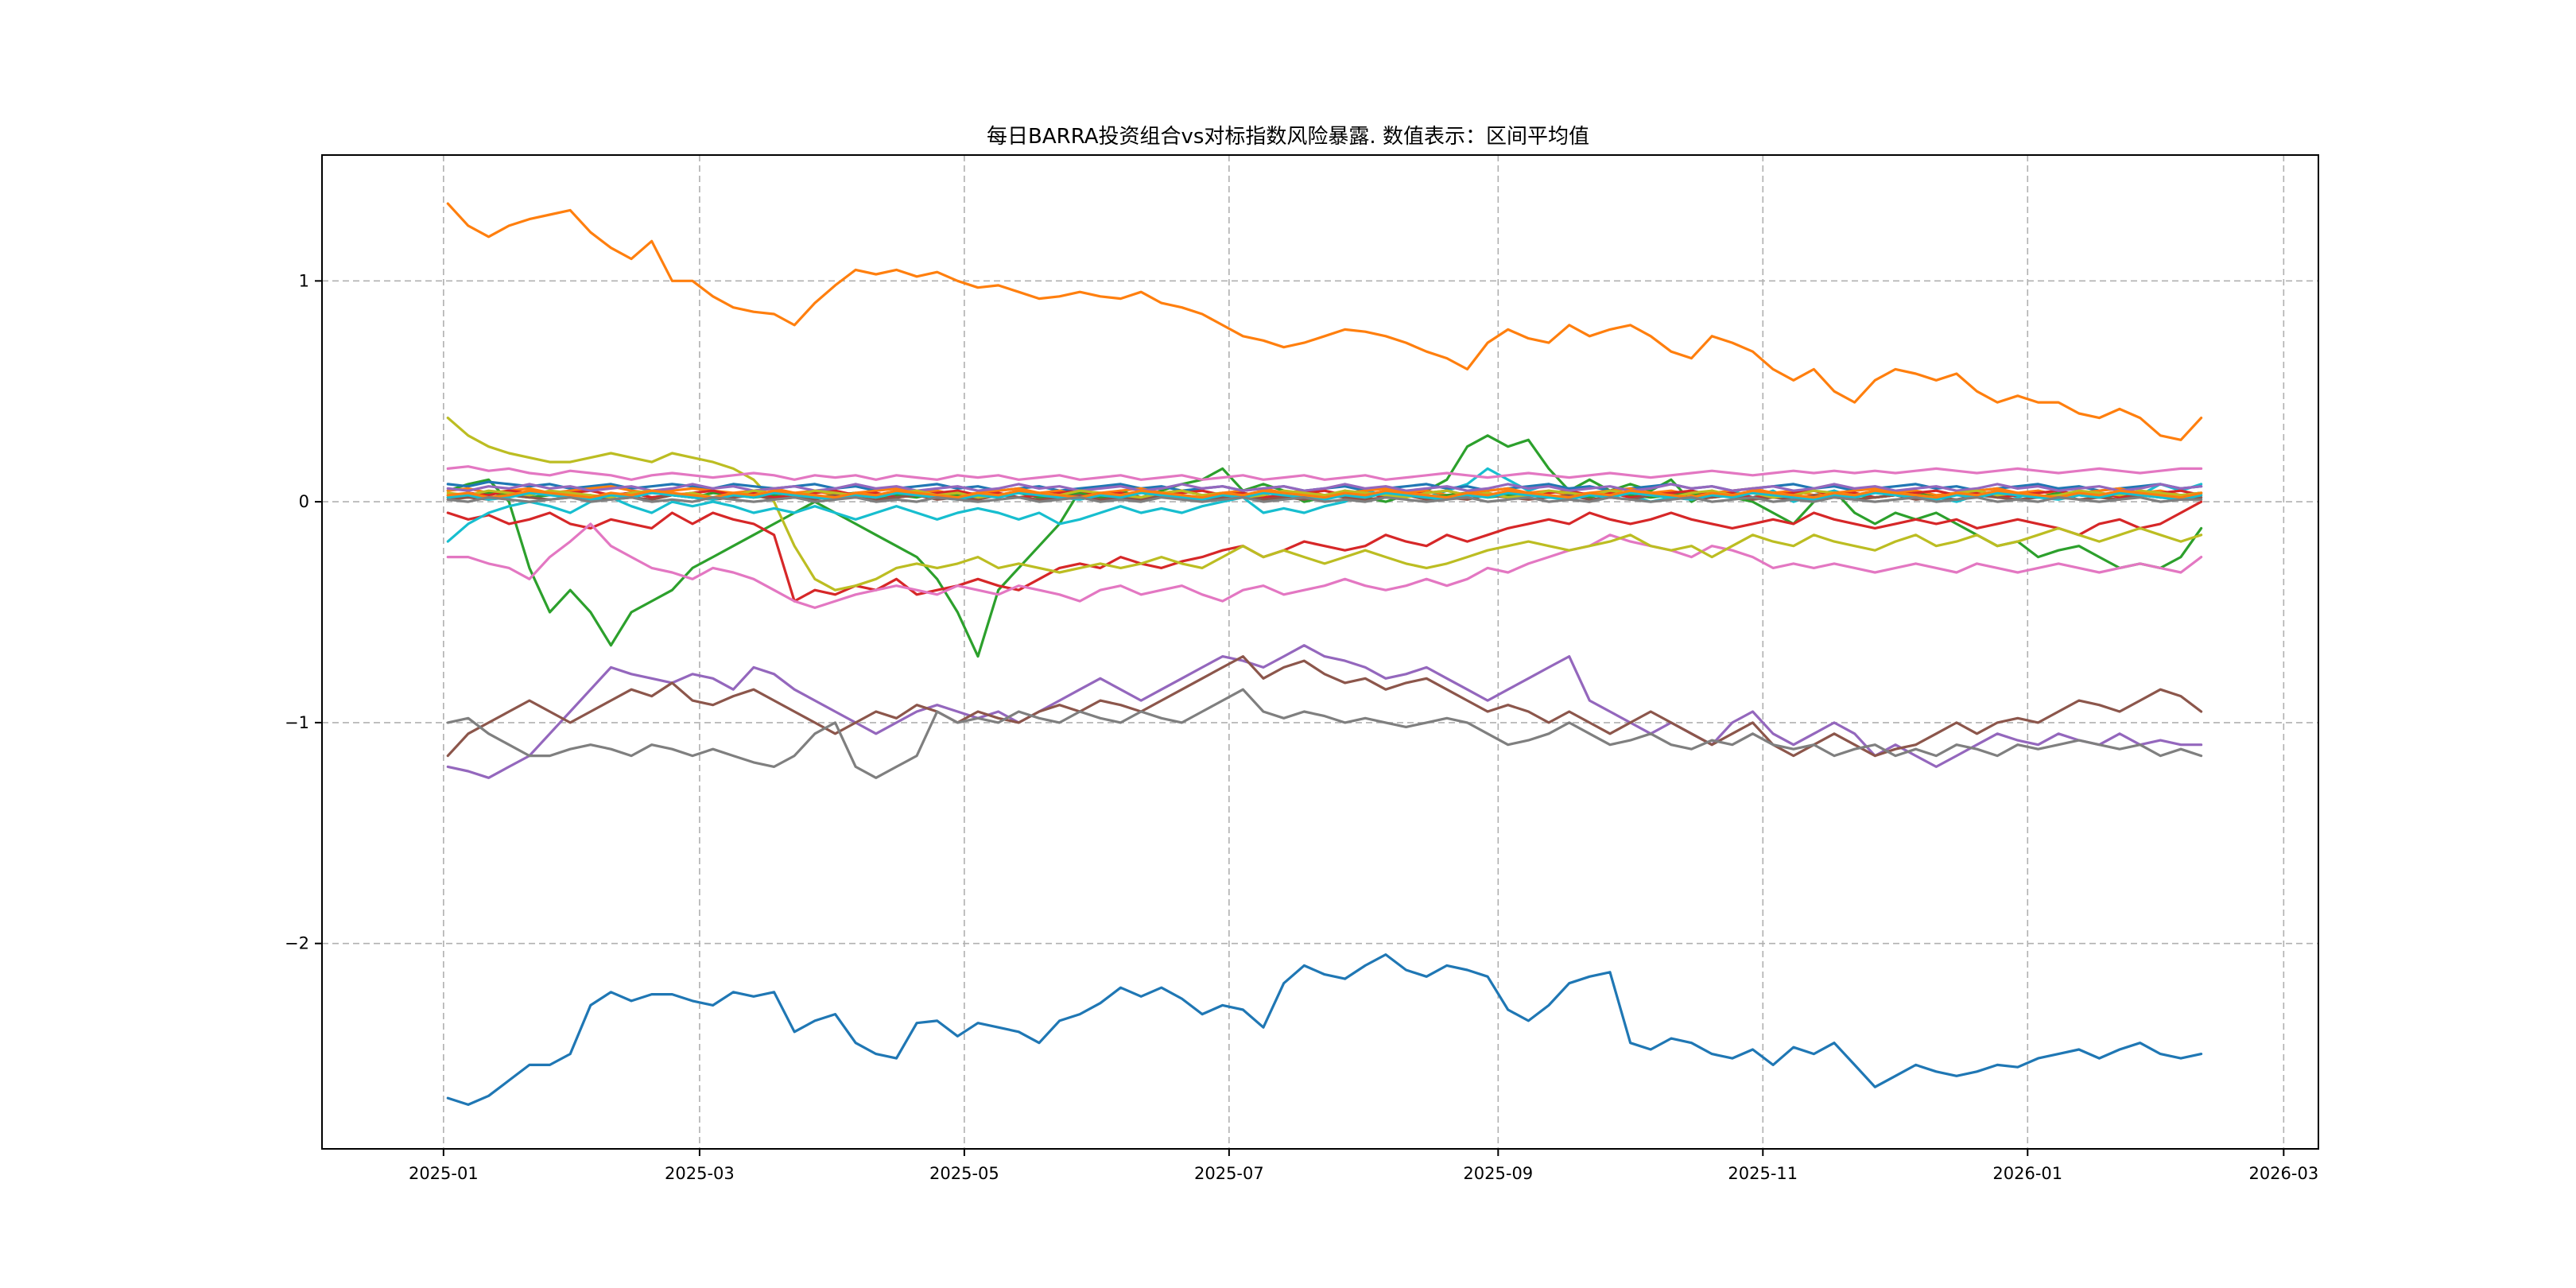  Describe the element at coordinates (444, 1173) in the screenshot. I see `x-tick-label: 2025-01` at that location.